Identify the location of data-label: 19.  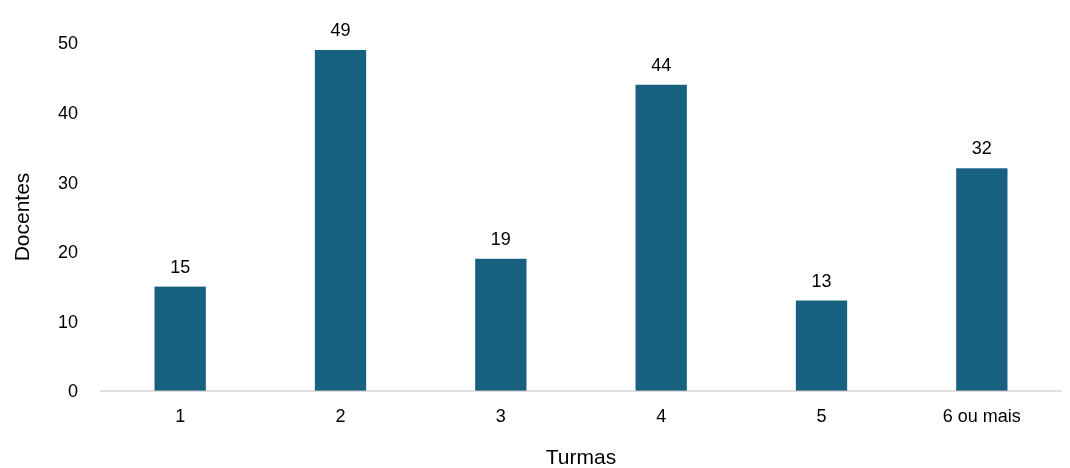
(500, 238).